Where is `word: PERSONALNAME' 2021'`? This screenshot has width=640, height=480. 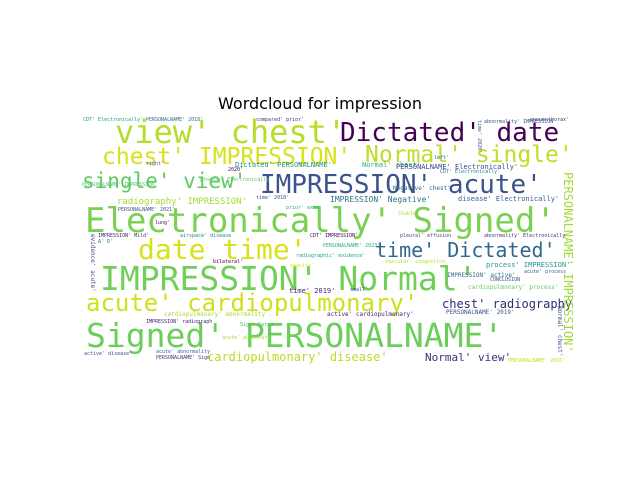
word: PERSONALNAME' 2021' is located at coordinates (147, 210).